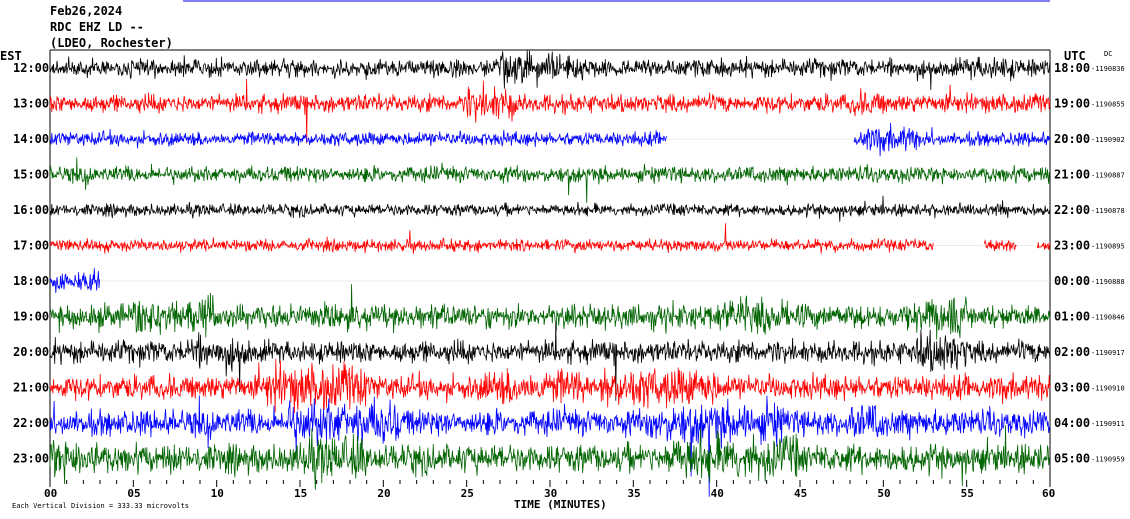  Describe the element at coordinates (31, 388) in the screenshot. I see `est-hour-label: 21:00` at that location.